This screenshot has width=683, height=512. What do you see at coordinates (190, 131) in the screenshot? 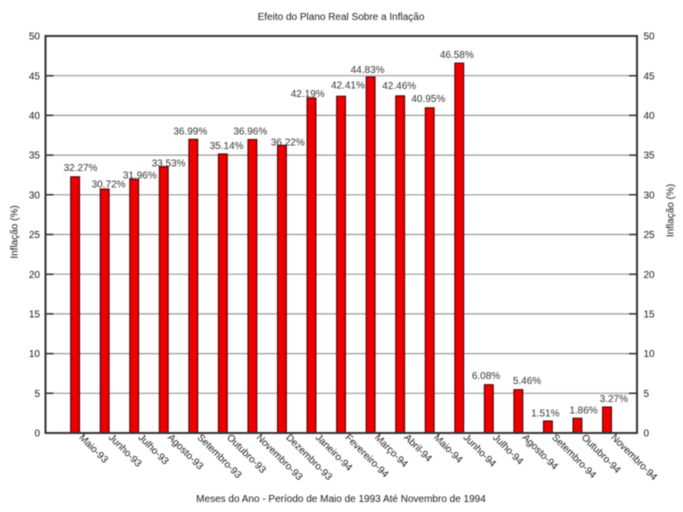
I see `svg-text: 36.99%` at bounding box center [190, 131].